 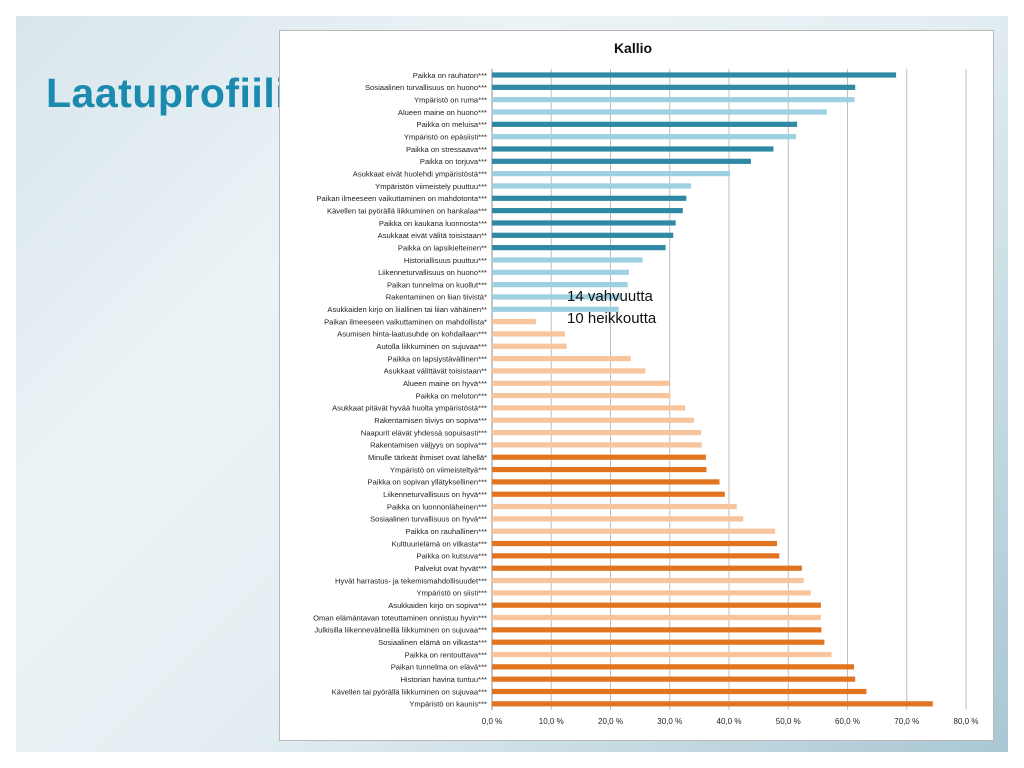 What do you see at coordinates (442, 247) in the screenshot?
I see `category-label: Paikka on lapsikielteinen**` at bounding box center [442, 247].